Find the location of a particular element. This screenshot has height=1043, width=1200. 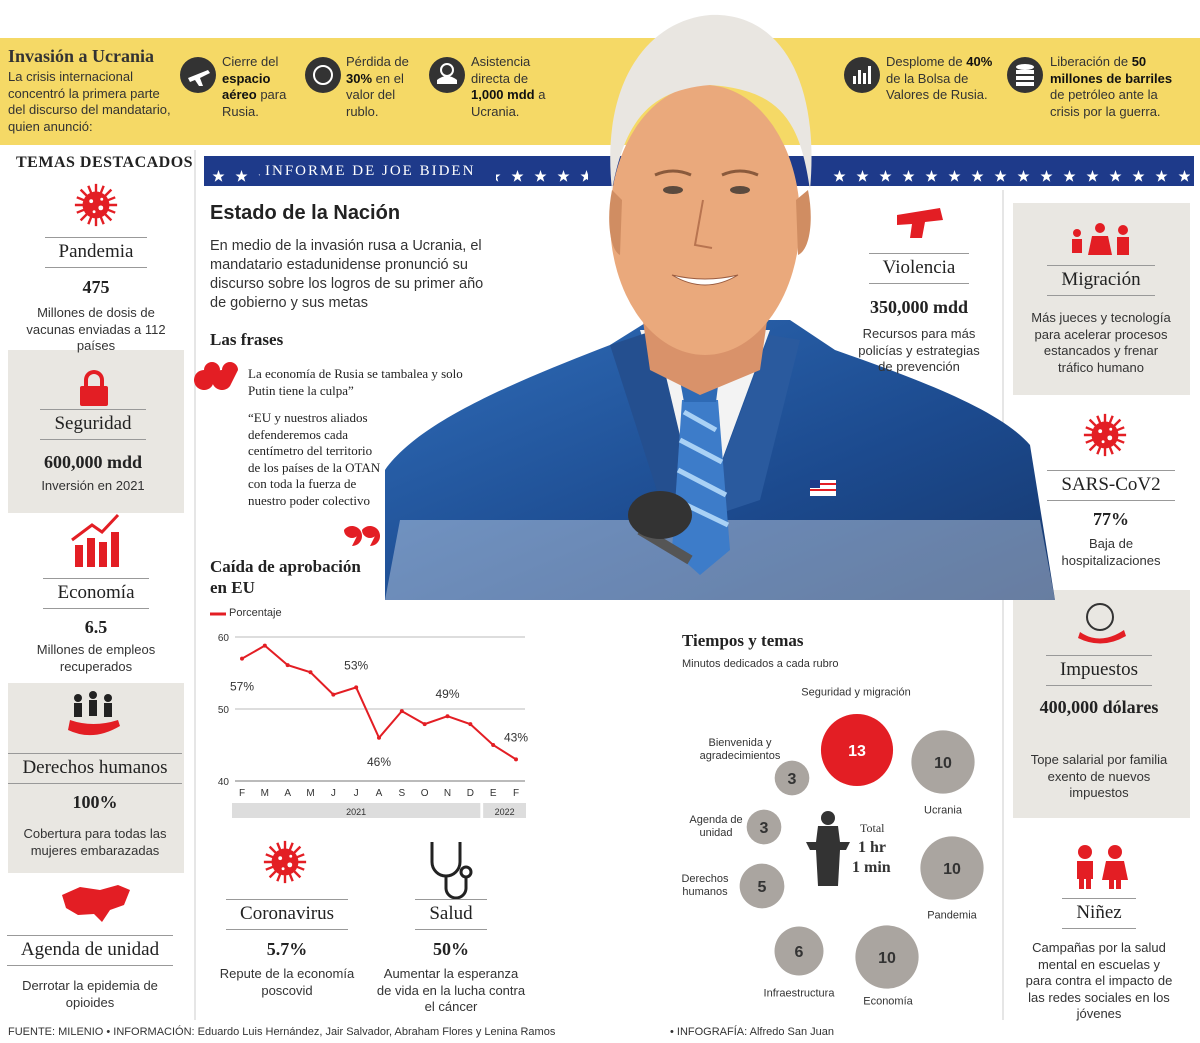

bubble-value: 6 is located at coordinates (799, 952).